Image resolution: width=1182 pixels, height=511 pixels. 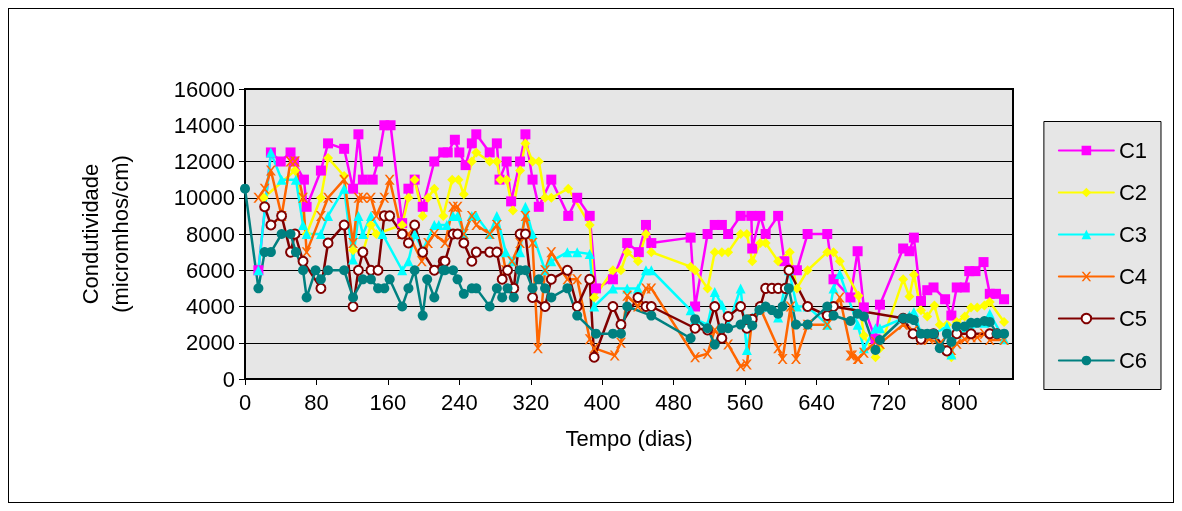 What do you see at coordinates (204, 125) in the screenshot?
I see `y-tick-label: 14000` at bounding box center [204, 125].